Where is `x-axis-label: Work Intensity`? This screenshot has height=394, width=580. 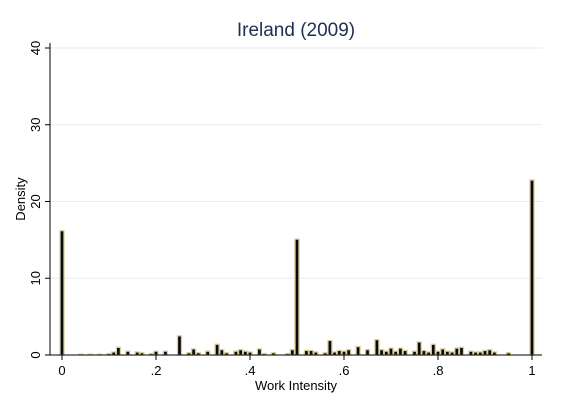 x-axis-label: Work Intensity is located at coordinates (296, 385).